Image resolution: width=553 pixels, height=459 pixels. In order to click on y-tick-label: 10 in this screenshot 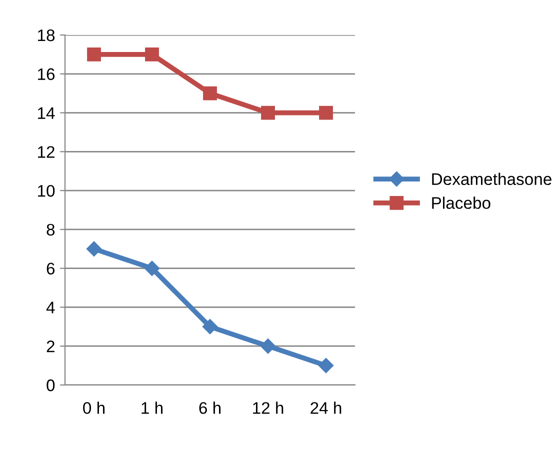, I will do `click(46, 190)`.